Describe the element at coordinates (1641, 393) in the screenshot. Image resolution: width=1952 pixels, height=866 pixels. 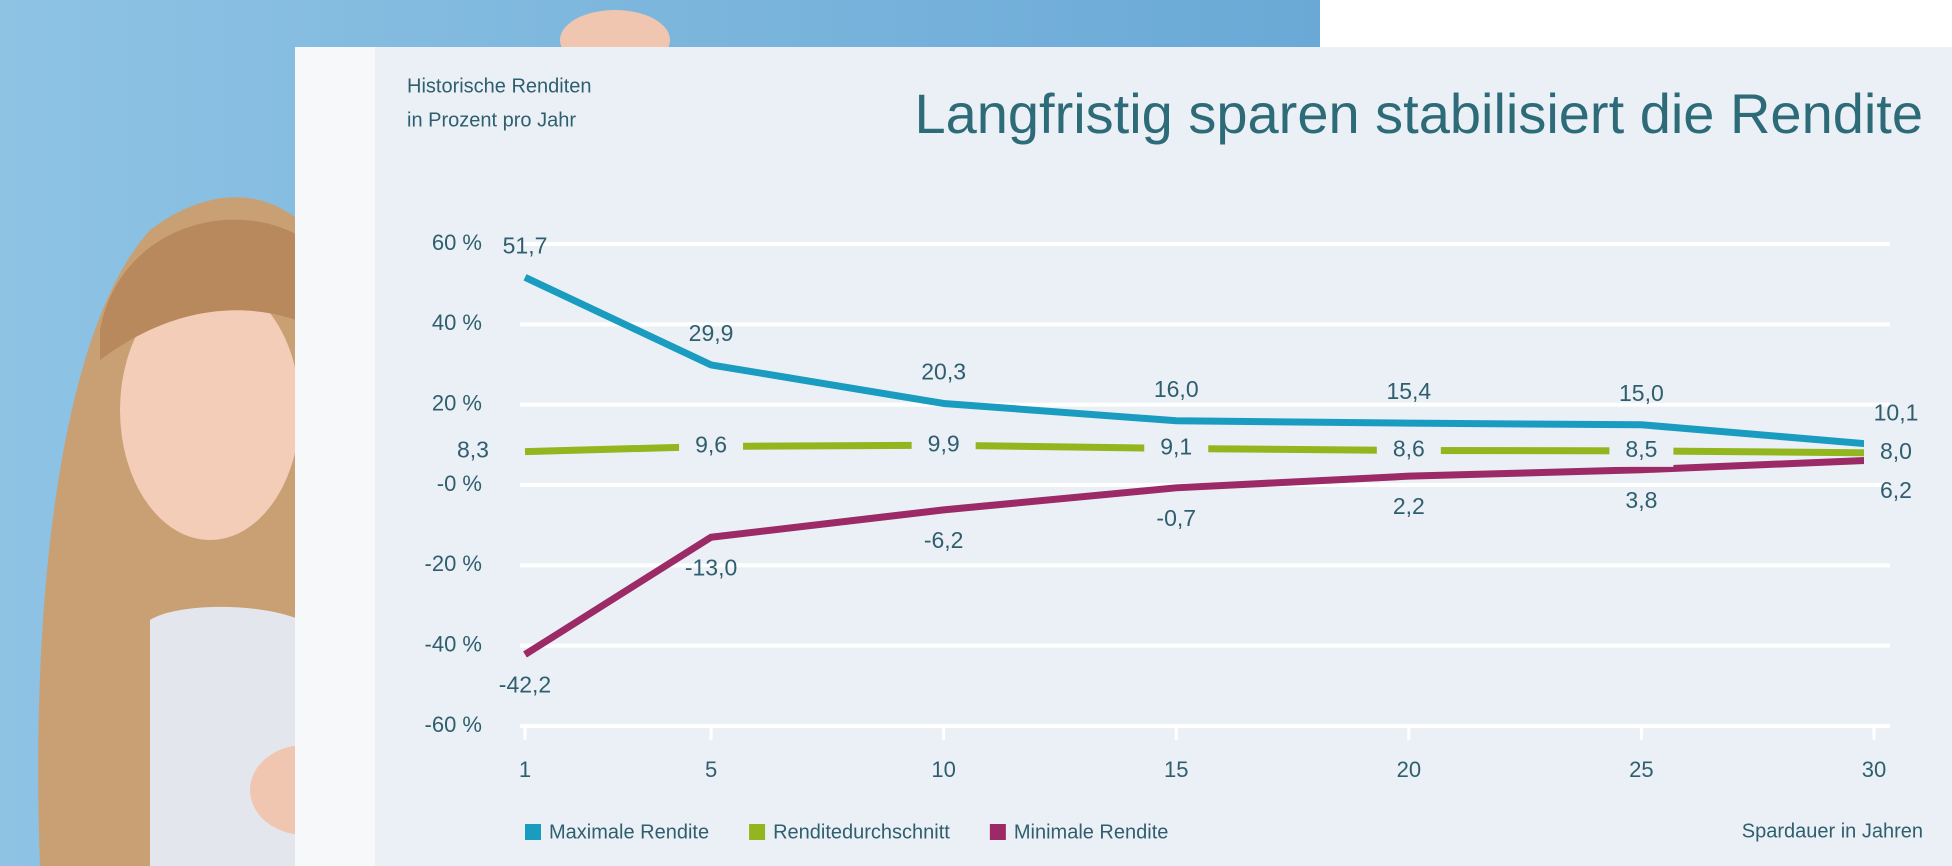
I see `data-label: 15,0` at that location.